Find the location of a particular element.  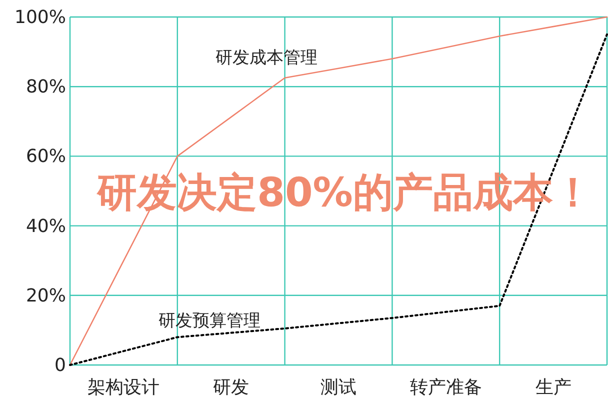

y-tick-label: 60% is located at coordinates (46, 157).